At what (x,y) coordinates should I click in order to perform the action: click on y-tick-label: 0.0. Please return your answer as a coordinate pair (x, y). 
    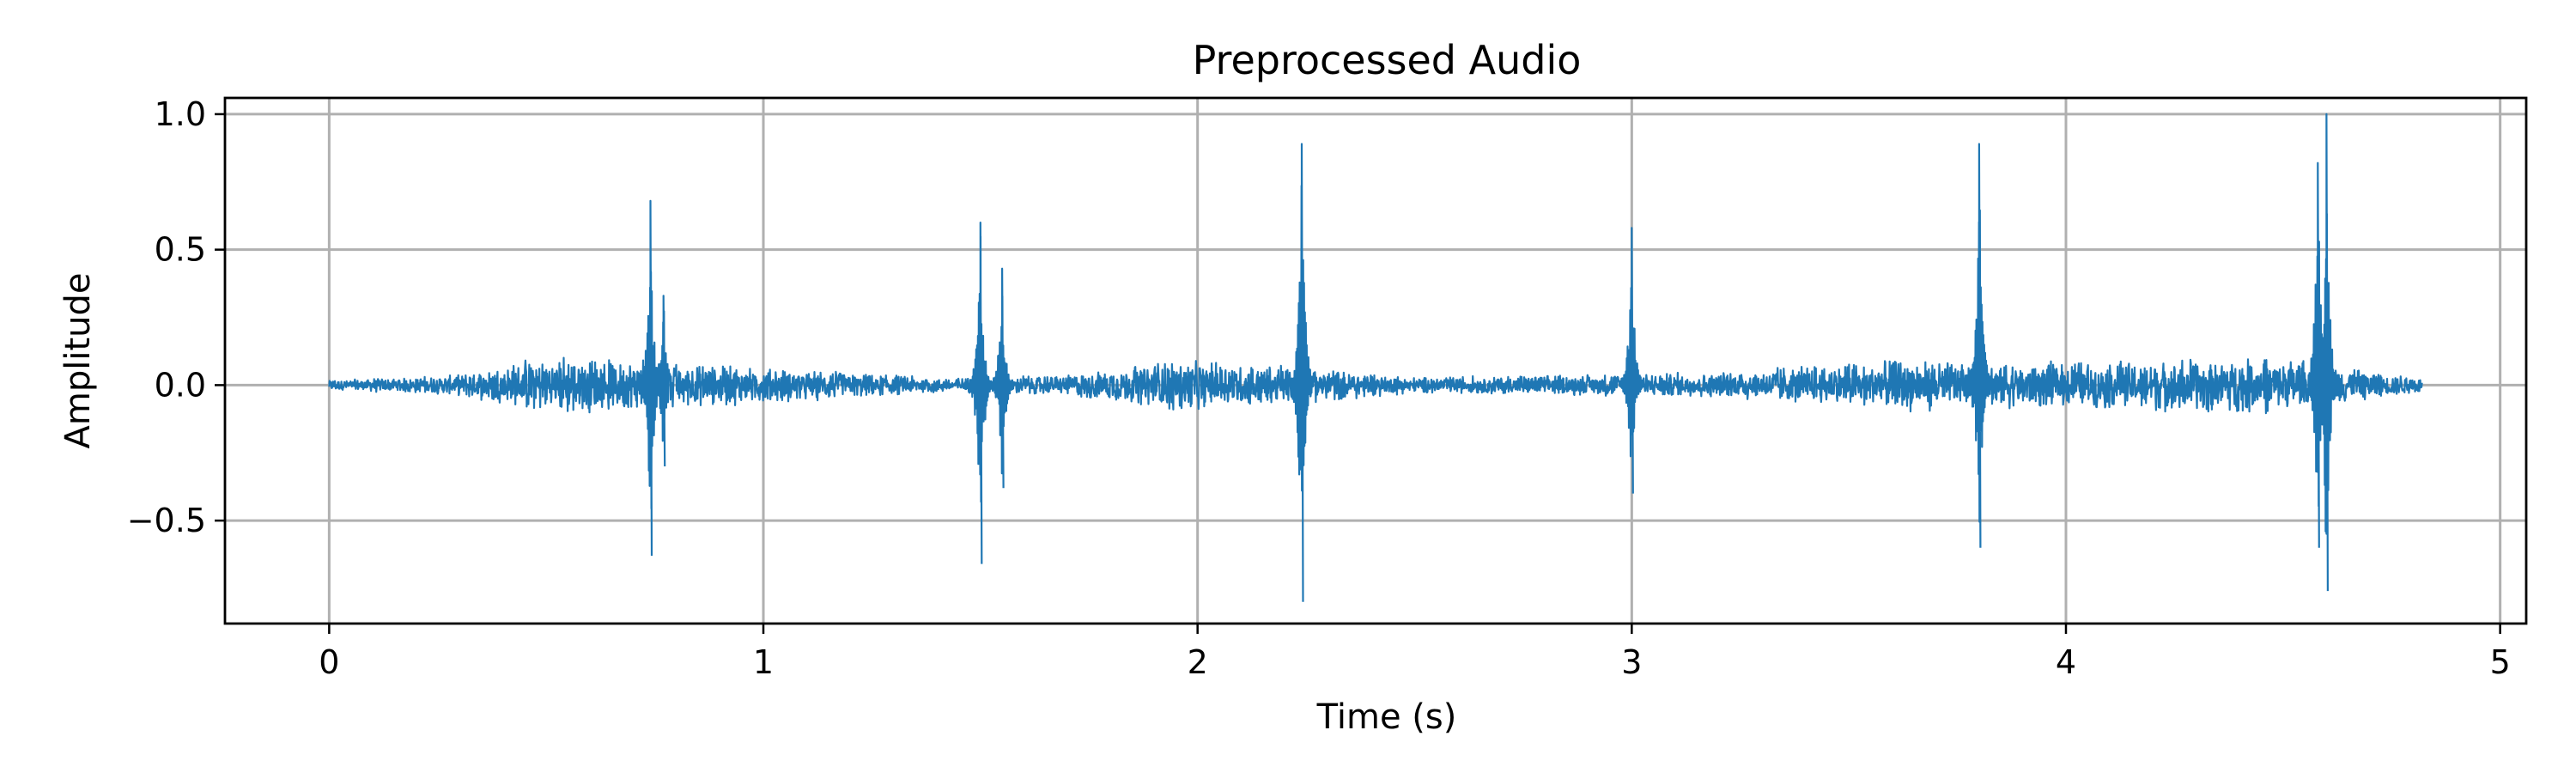
    Looking at the image, I should click on (180, 385).